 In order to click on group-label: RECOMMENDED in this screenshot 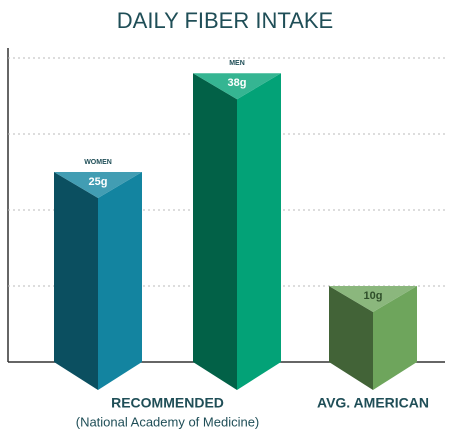, I will do `click(167, 403)`.